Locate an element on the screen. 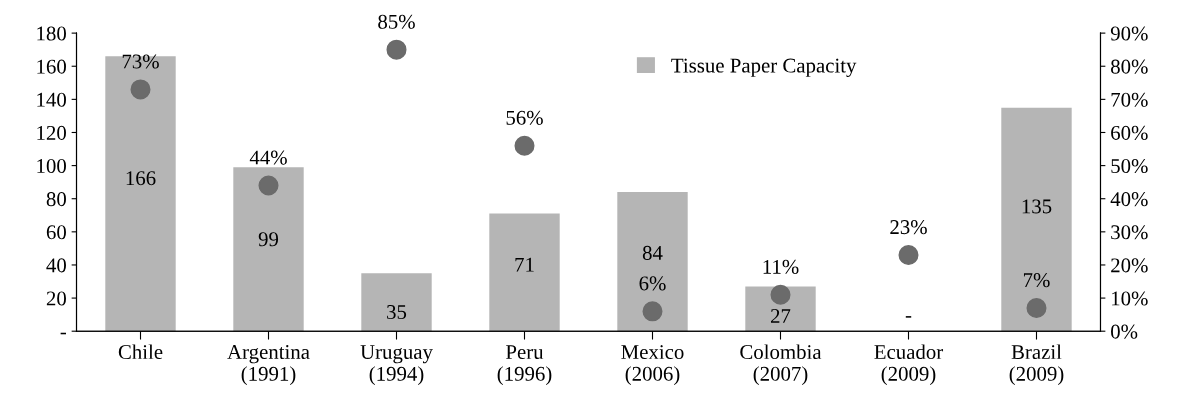 The width and height of the screenshot is (1177, 414). x-tick-label: Peru (1996) is located at coordinates (524, 365).